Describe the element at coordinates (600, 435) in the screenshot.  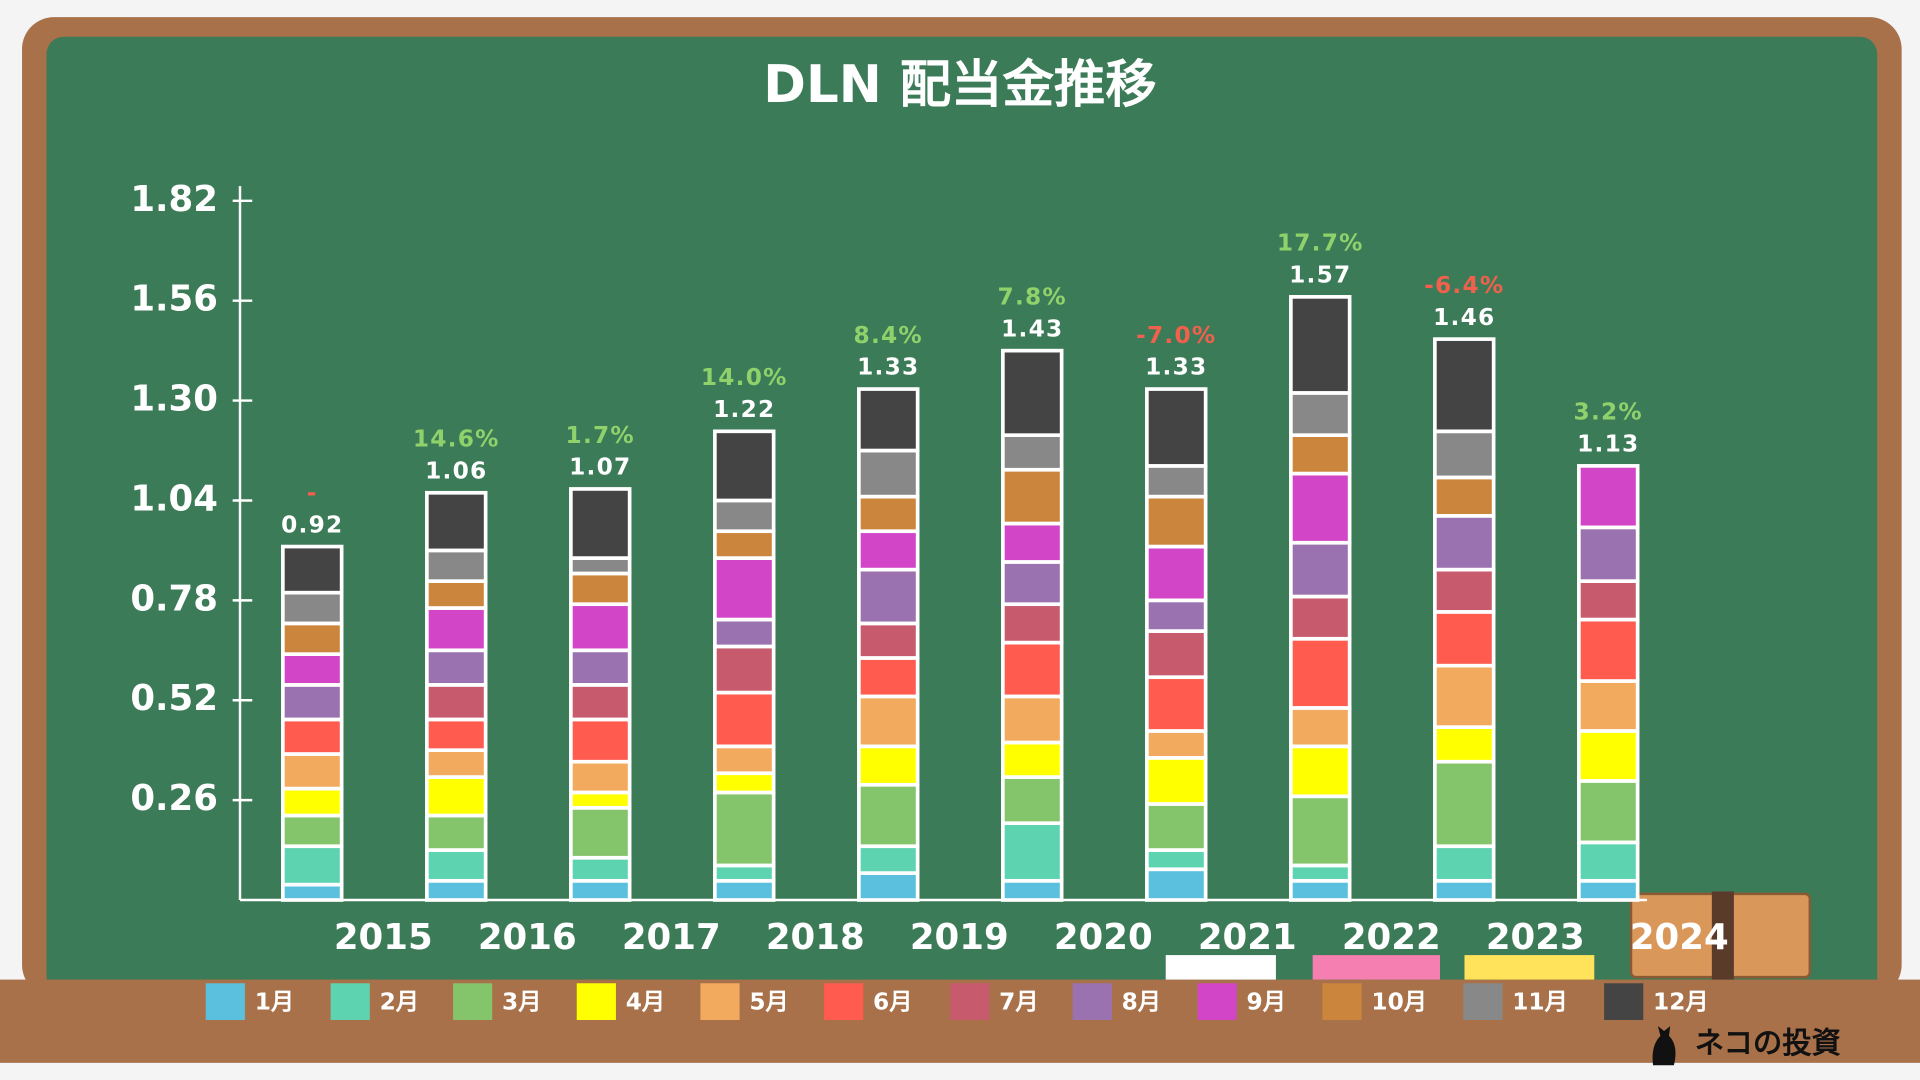
I see `growth-label: 1.7%` at that location.